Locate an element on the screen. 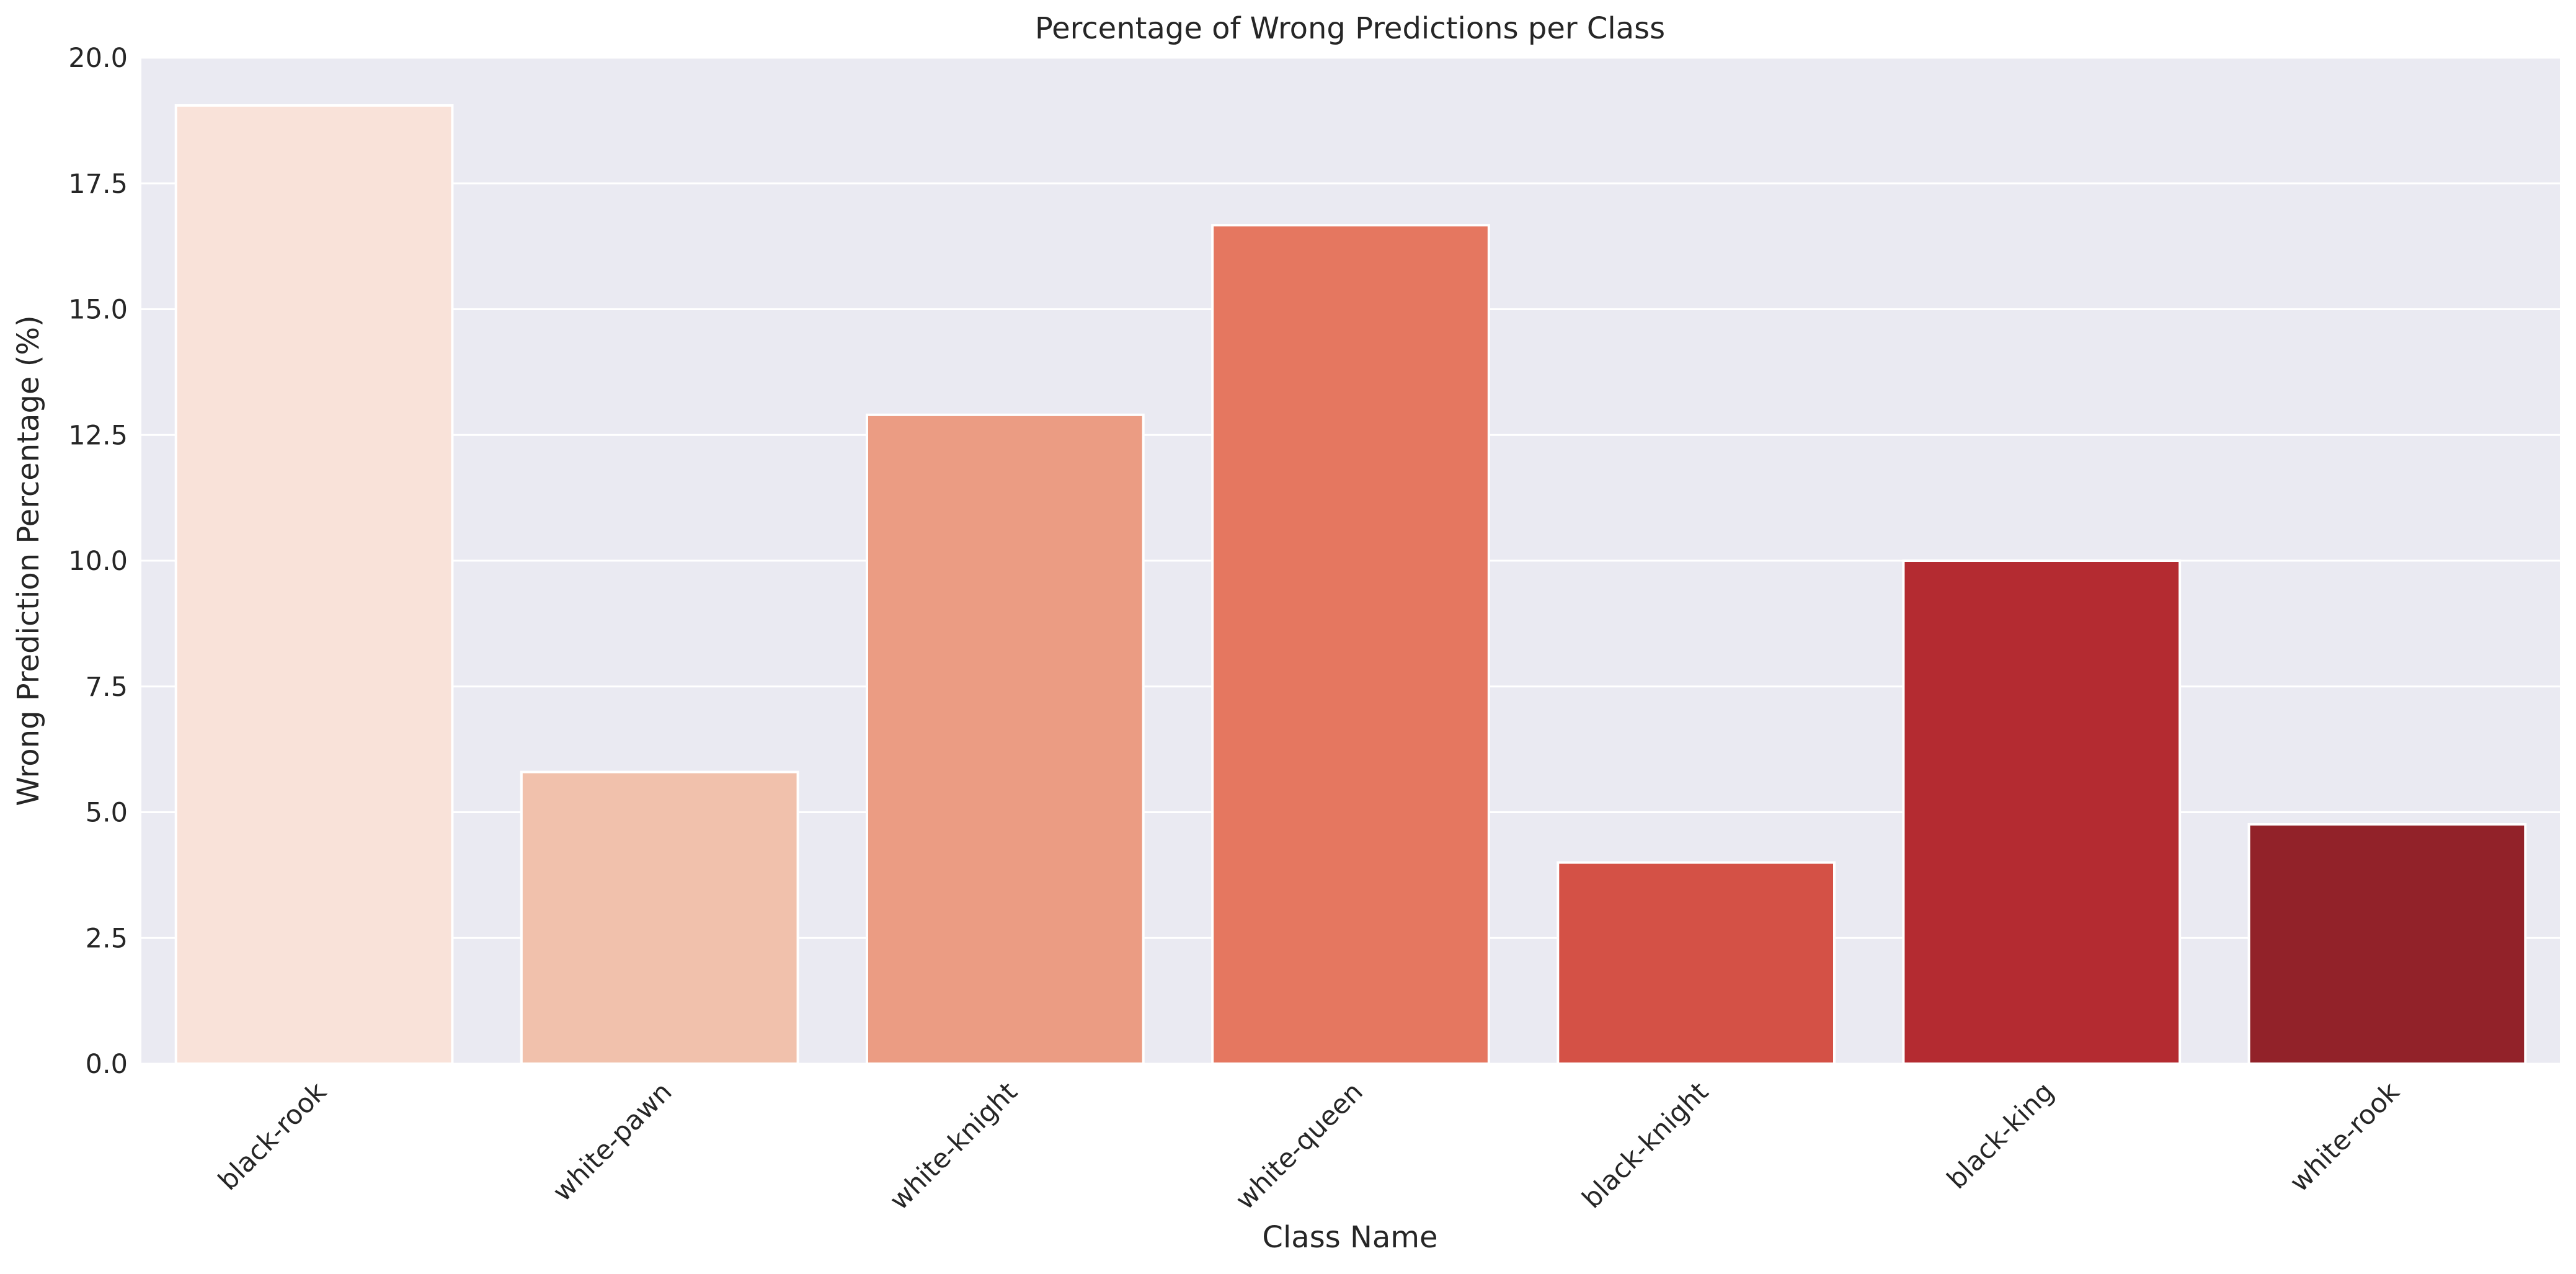 This screenshot has width=2576, height=1274. bar-white-pawn is located at coordinates (659, 917).